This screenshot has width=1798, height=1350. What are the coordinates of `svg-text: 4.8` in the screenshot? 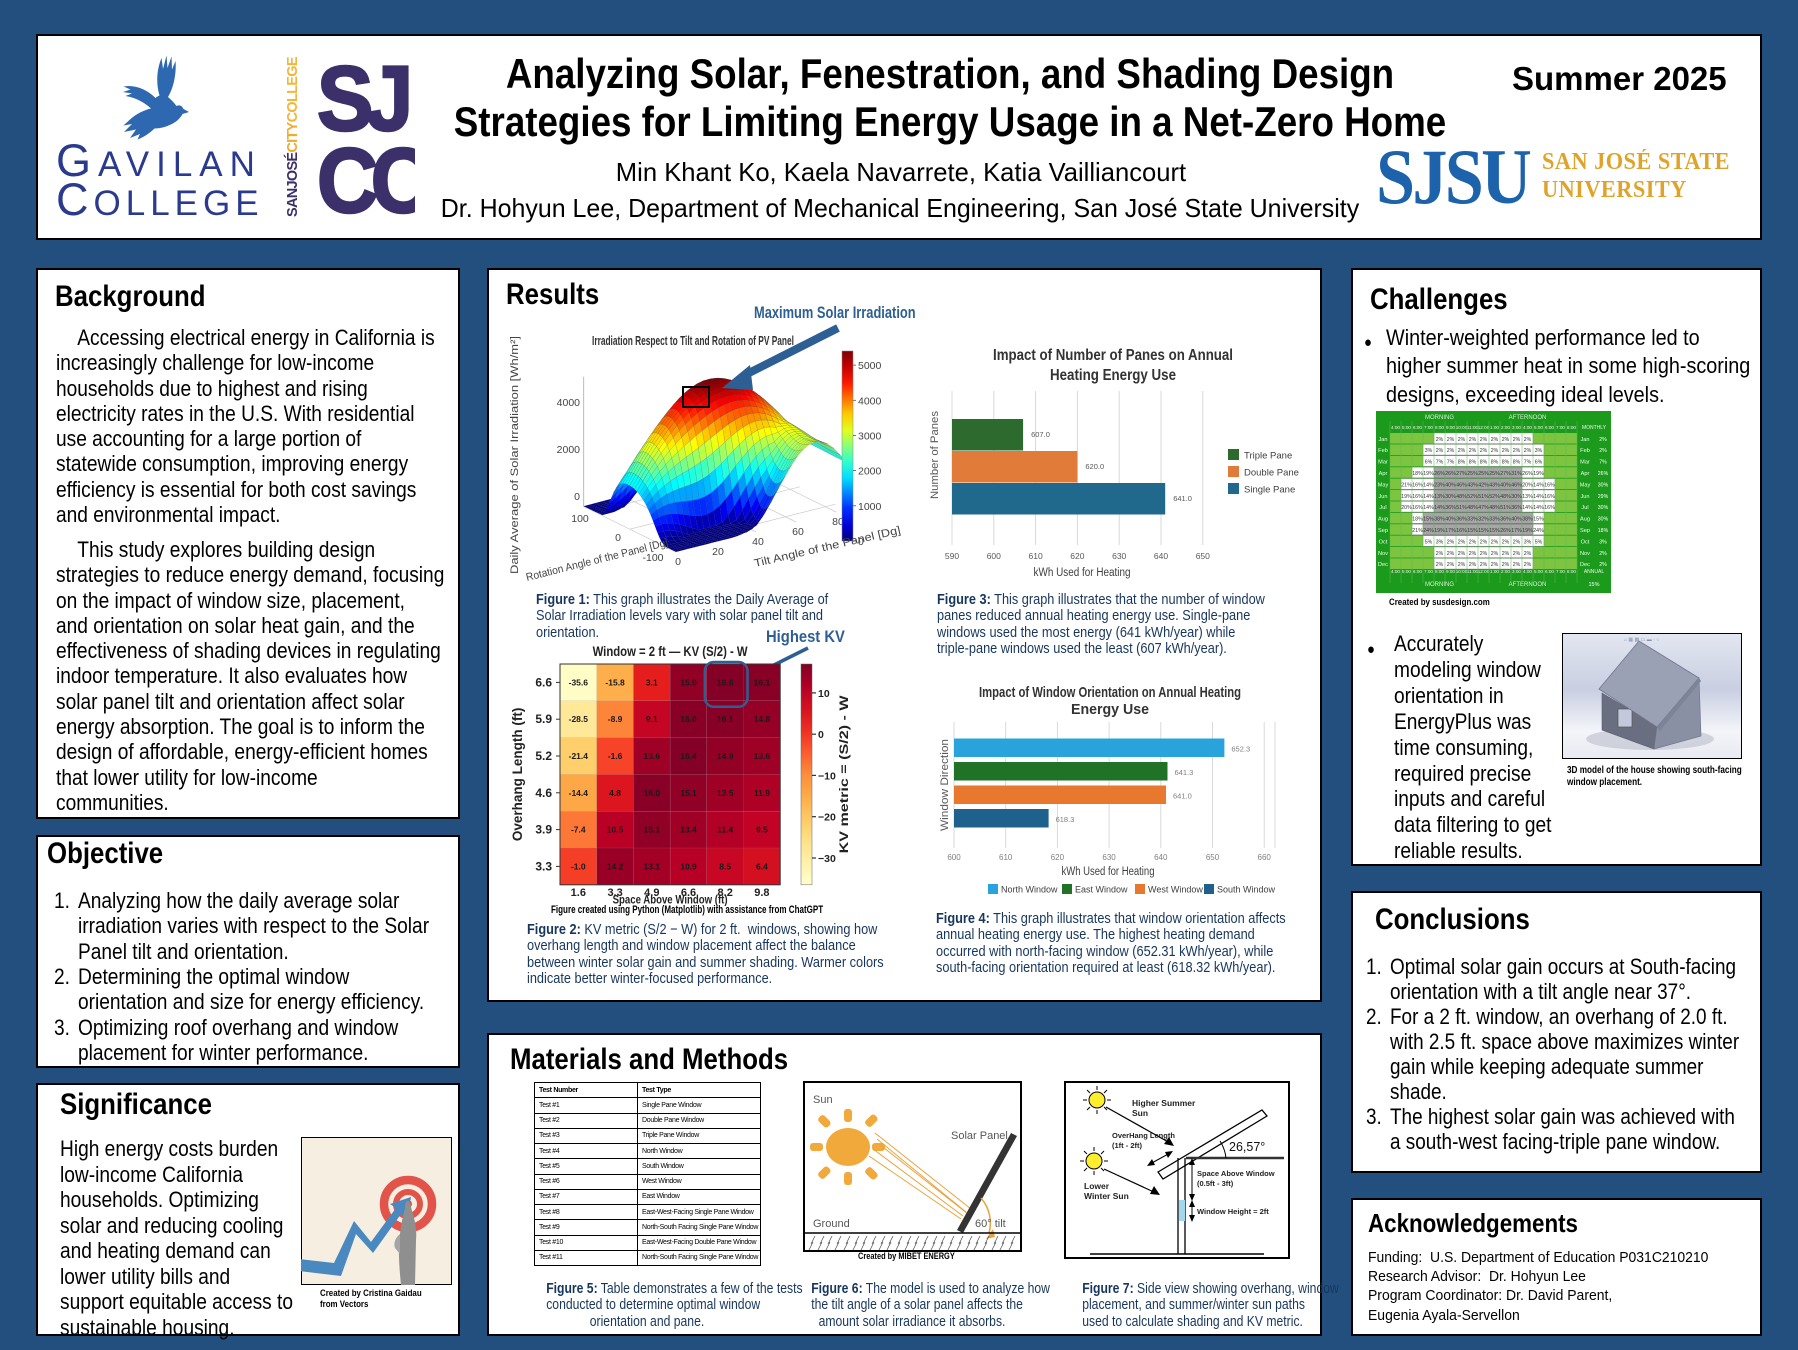 It's located at (615, 793).